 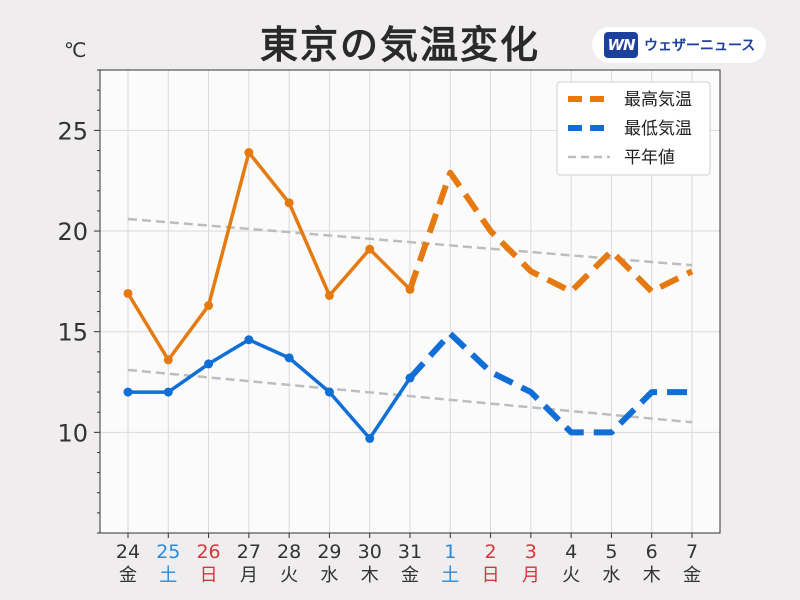 I want to click on x-tick-day-label: 28, so click(x=289, y=552).